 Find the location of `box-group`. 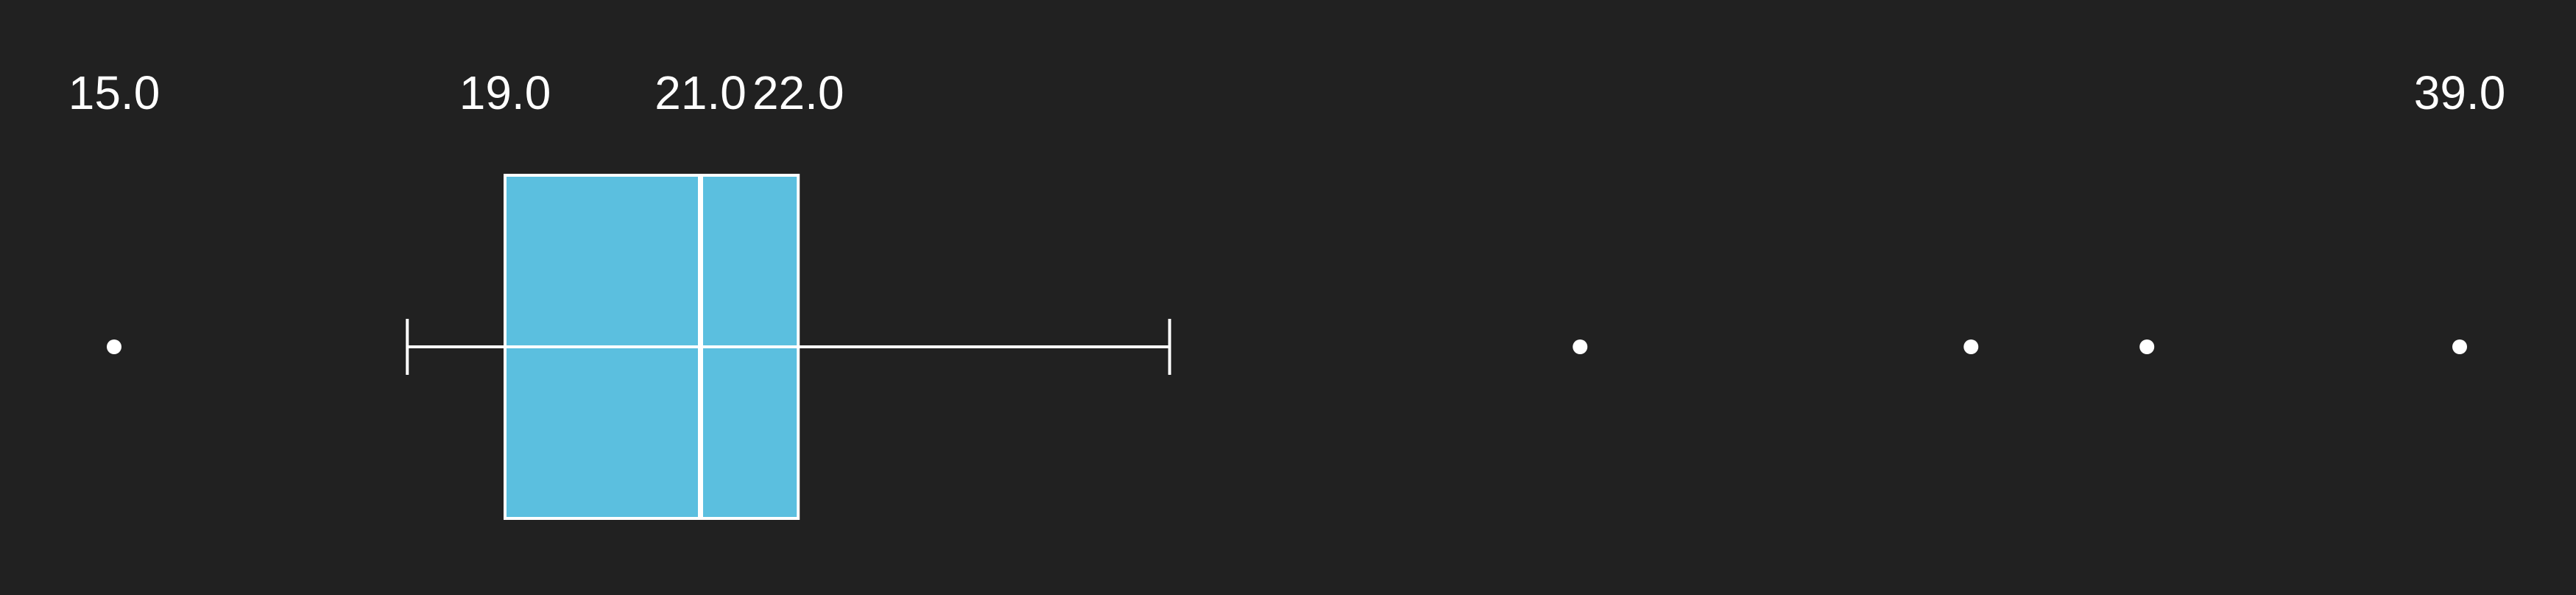

box-group is located at coordinates (652, 347).